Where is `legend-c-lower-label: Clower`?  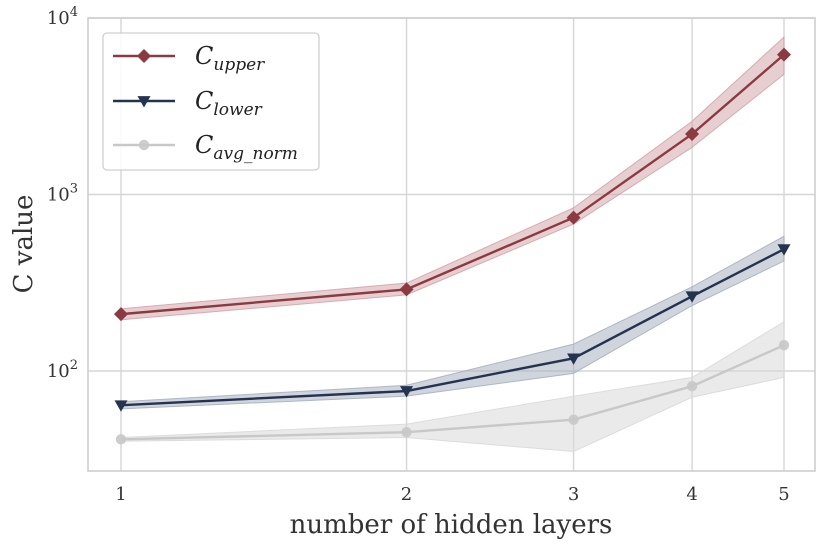 legend-c-lower-label: Clower is located at coordinates (229, 103).